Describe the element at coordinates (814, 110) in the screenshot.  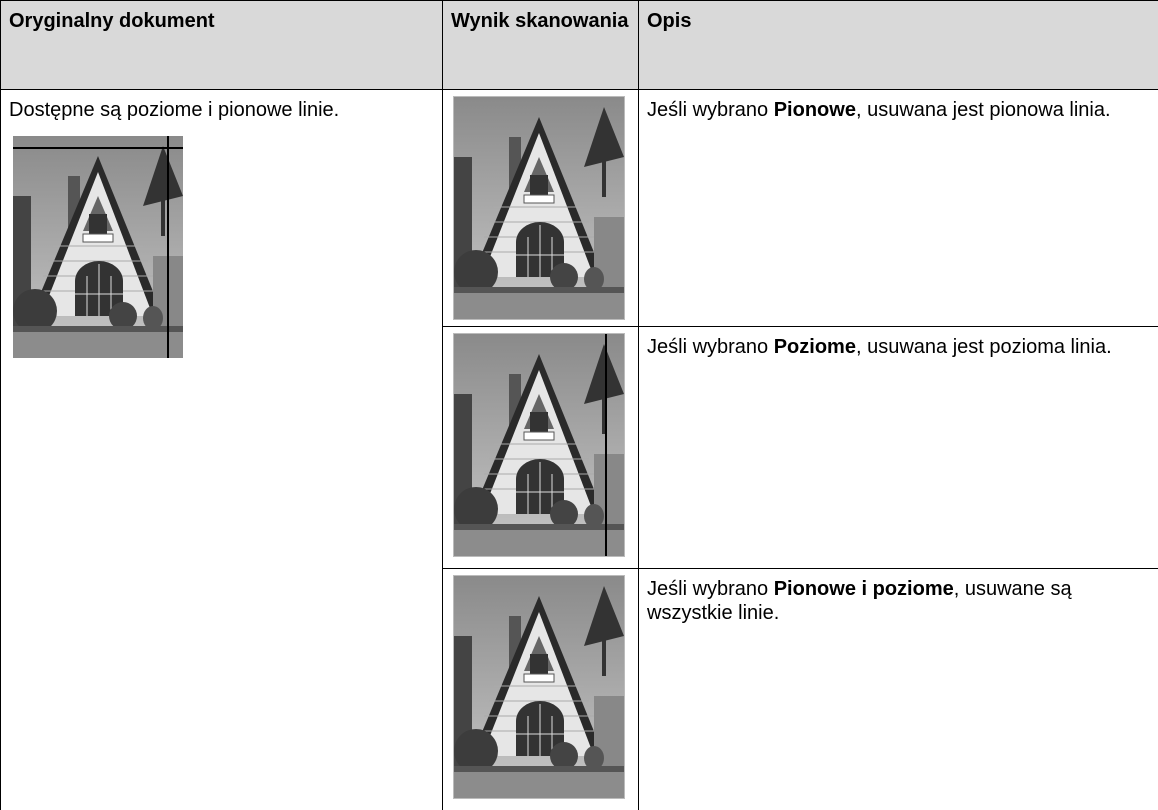
I see `option: Pionowe` at that location.